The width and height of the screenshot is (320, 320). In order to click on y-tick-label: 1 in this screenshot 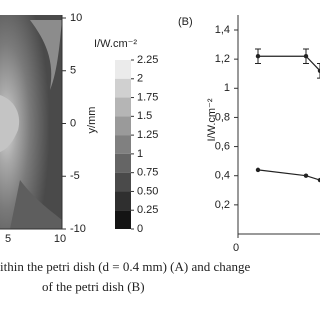, I will do `click(227, 88)`.